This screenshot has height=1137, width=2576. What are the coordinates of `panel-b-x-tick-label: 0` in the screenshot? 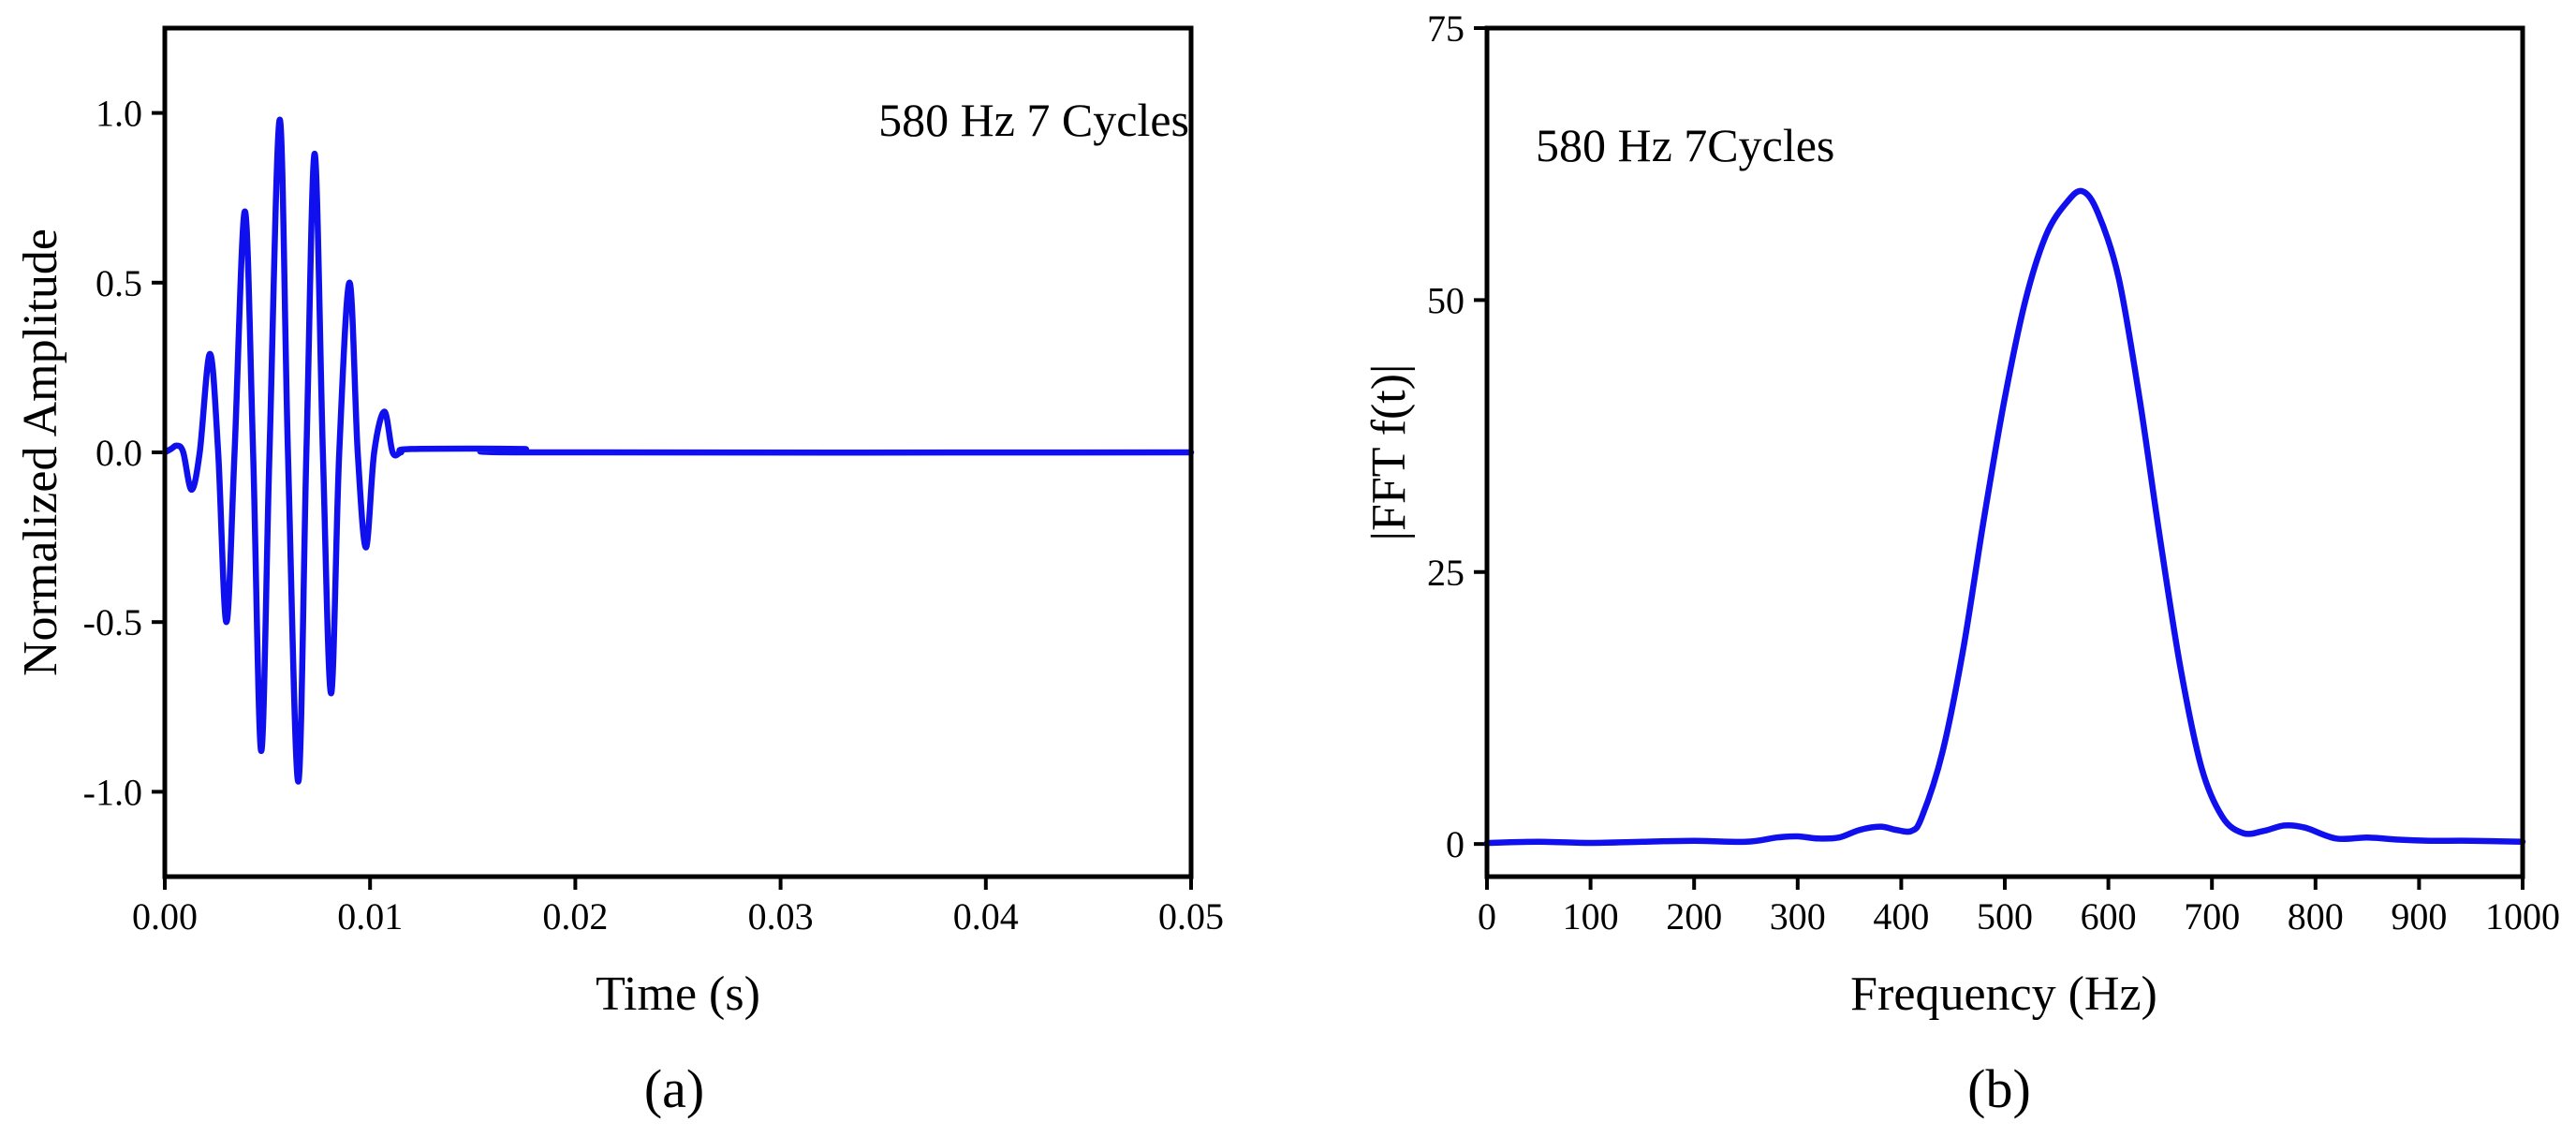 It's located at (1487, 916).